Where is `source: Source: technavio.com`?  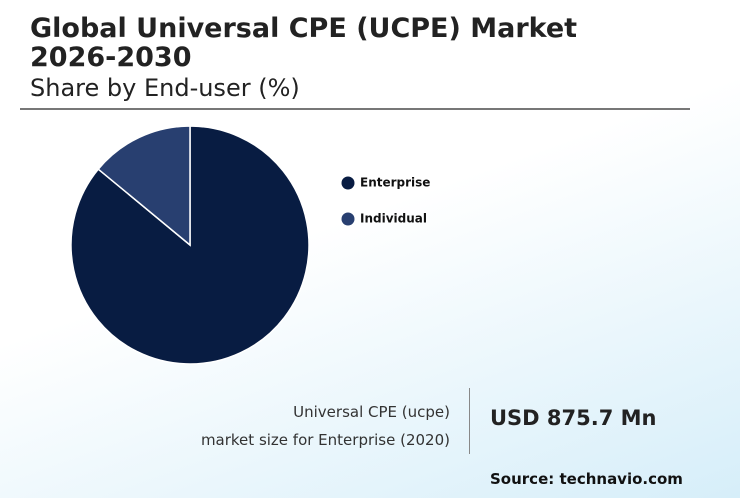
source: Source: technavio.com is located at coordinates (586, 479).